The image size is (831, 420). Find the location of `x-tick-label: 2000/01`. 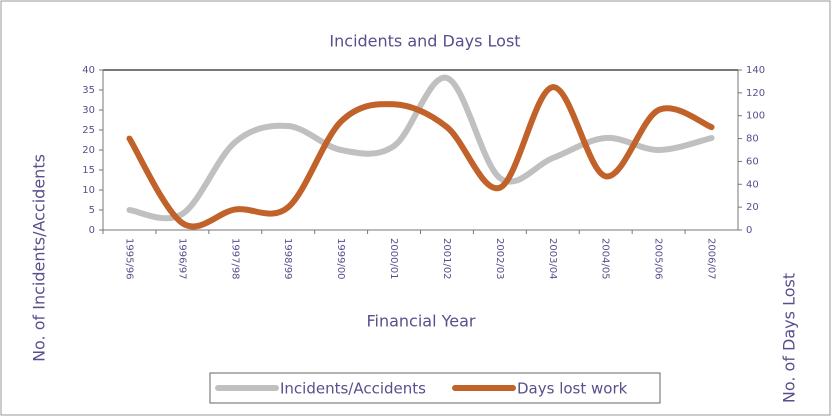

x-tick-label: 2000/01 is located at coordinates (393, 259).